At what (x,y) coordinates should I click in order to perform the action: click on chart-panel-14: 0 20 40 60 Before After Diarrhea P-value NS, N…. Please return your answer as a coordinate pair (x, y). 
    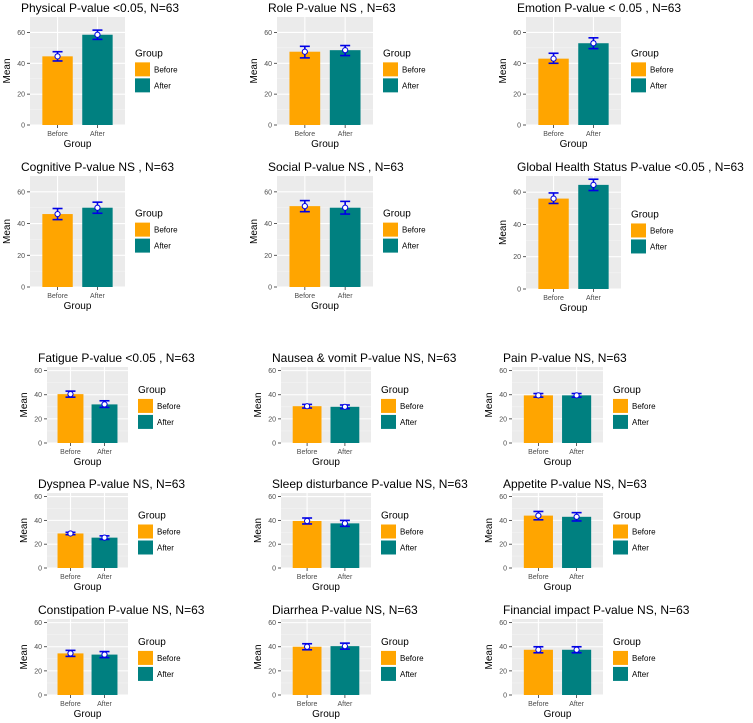
    Looking at the image, I should click on (338, 661).